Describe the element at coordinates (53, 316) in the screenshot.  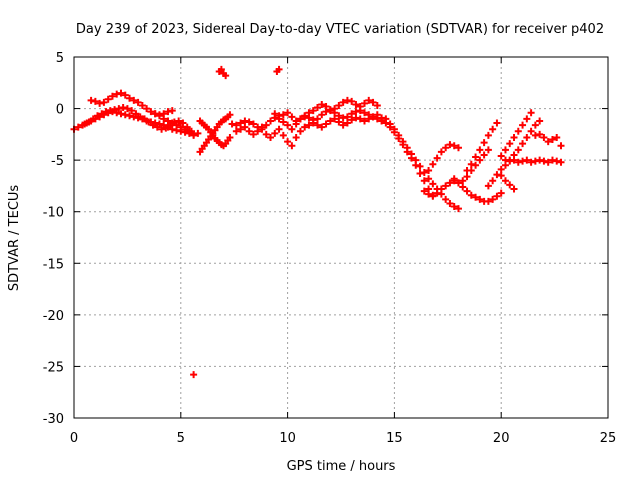
I see `y-tick-label: -20` at that location.